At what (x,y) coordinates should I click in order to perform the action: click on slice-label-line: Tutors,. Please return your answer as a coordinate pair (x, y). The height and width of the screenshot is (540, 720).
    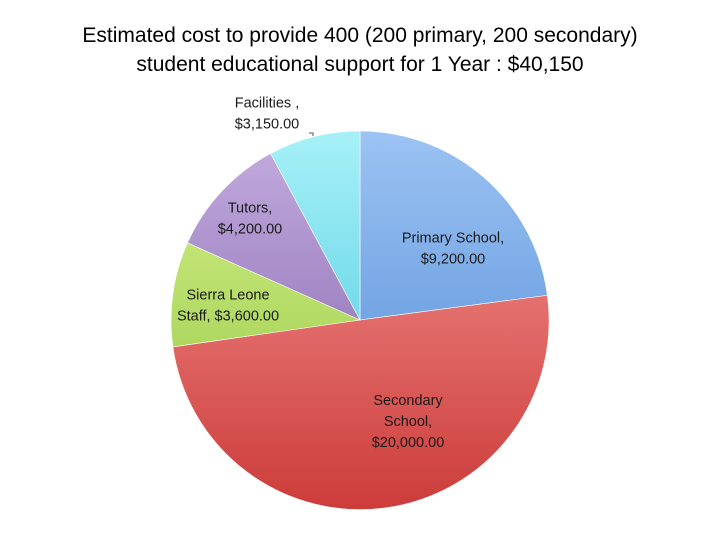
    Looking at the image, I should click on (250, 209).